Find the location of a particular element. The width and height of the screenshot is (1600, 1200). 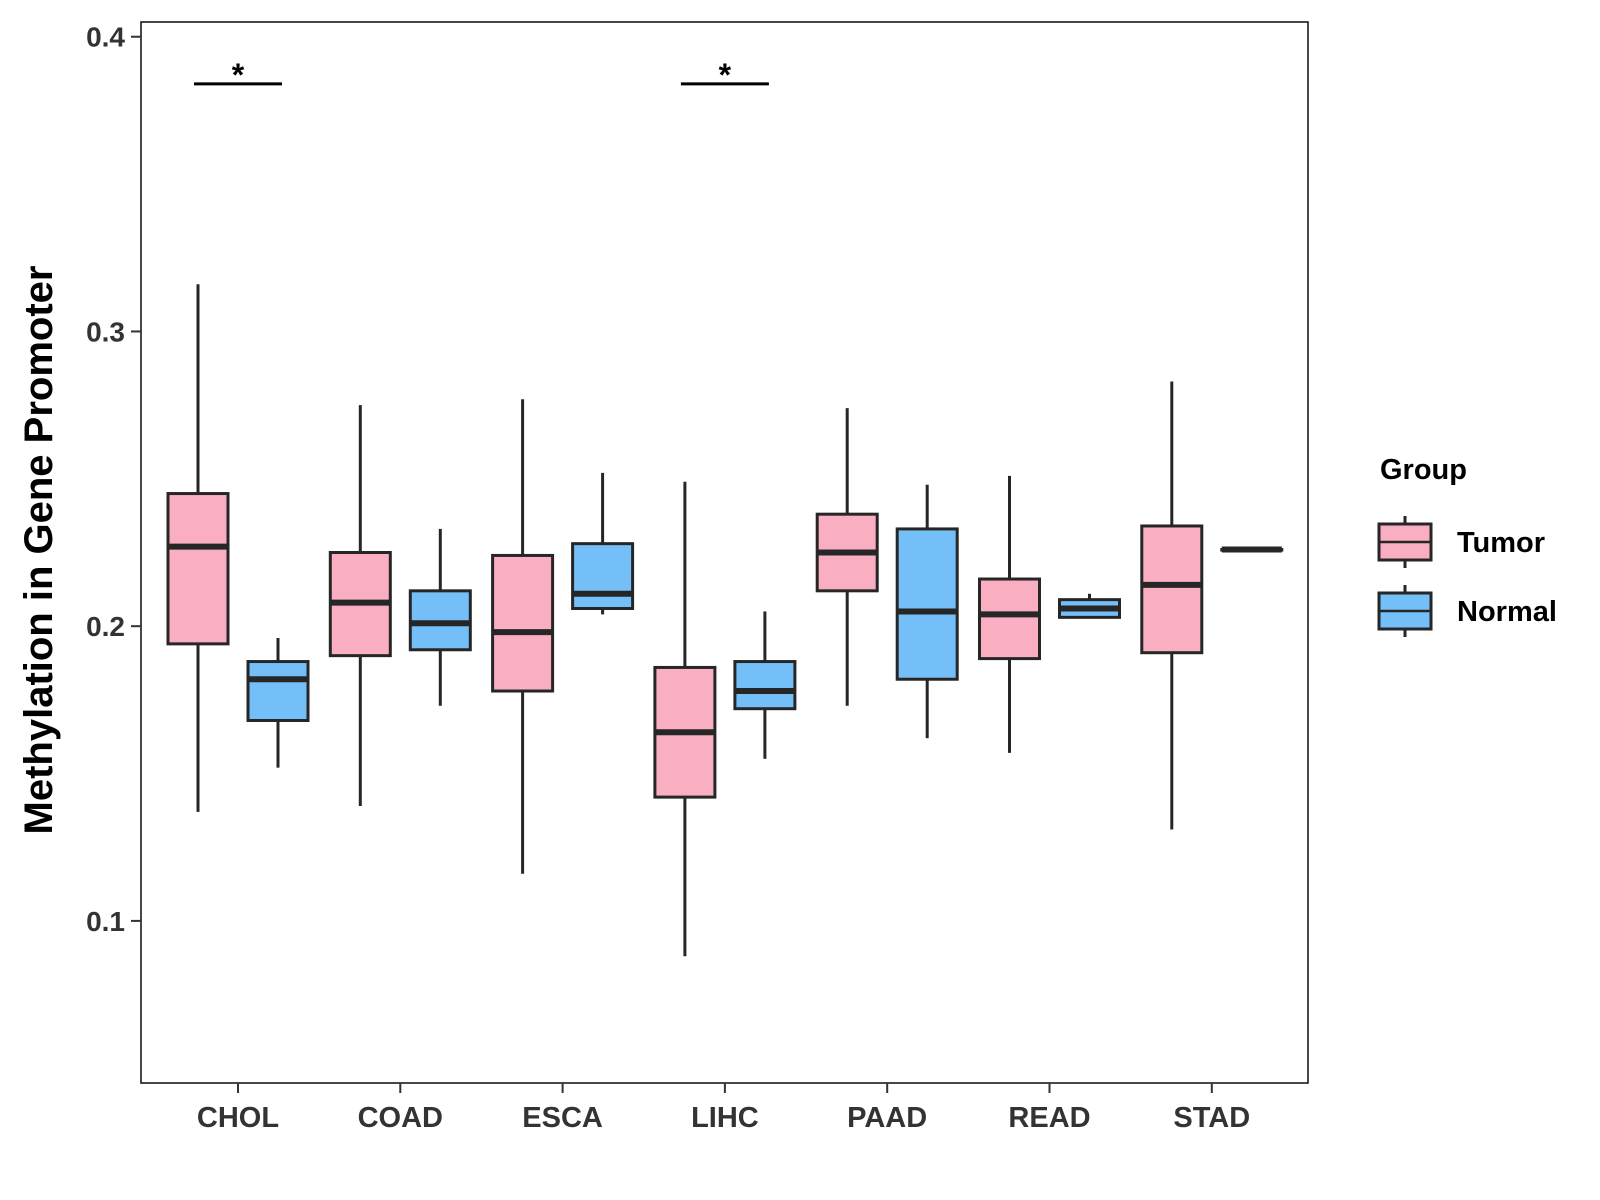

significance-annotations: * * is located at coordinates (481, 75).